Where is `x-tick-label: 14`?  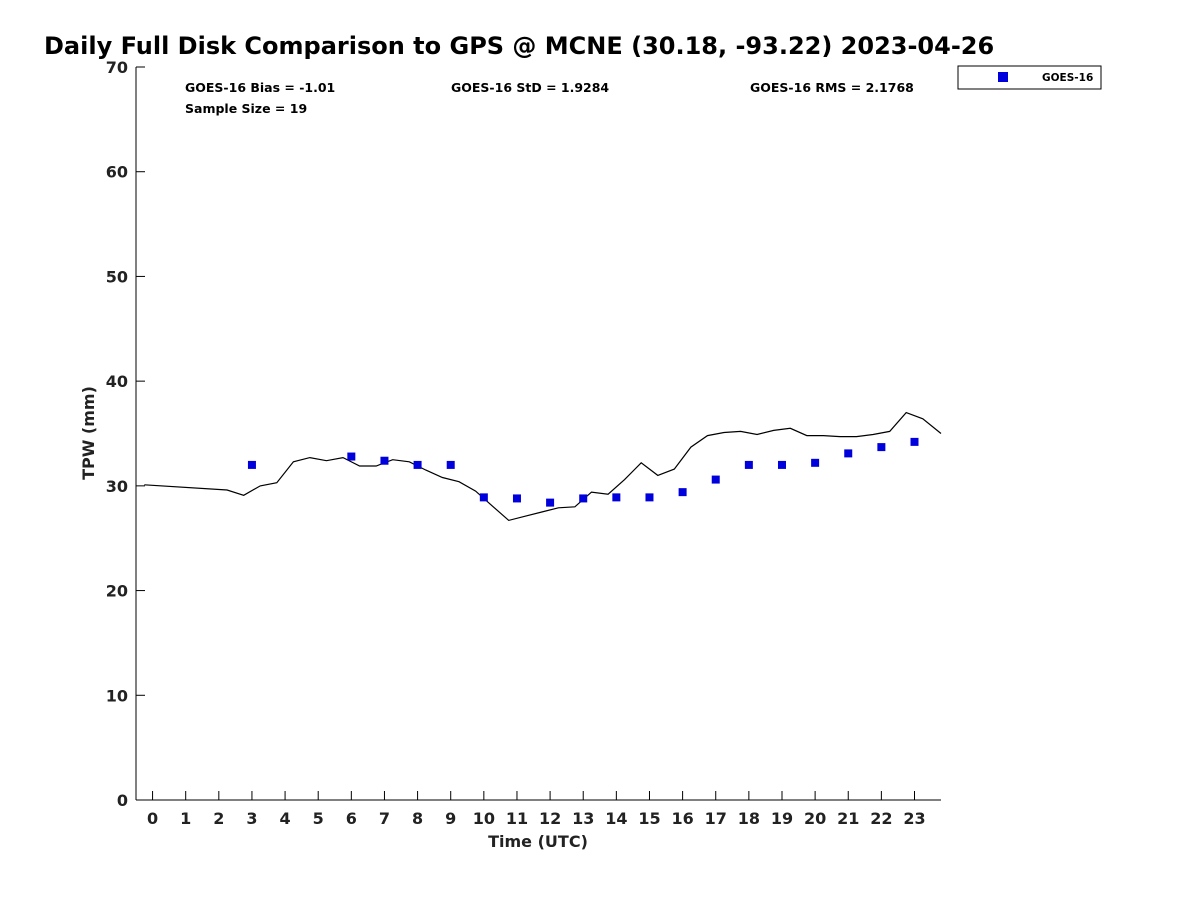
x-tick-label: 14 is located at coordinates (616, 818).